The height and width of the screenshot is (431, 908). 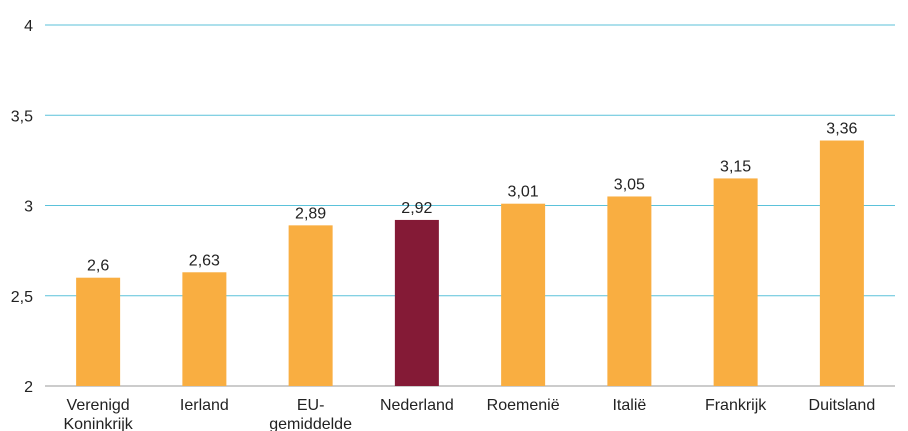 I want to click on y-axis-ticks: 2 2,5 3 3,5 4, so click(x=22, y=207).